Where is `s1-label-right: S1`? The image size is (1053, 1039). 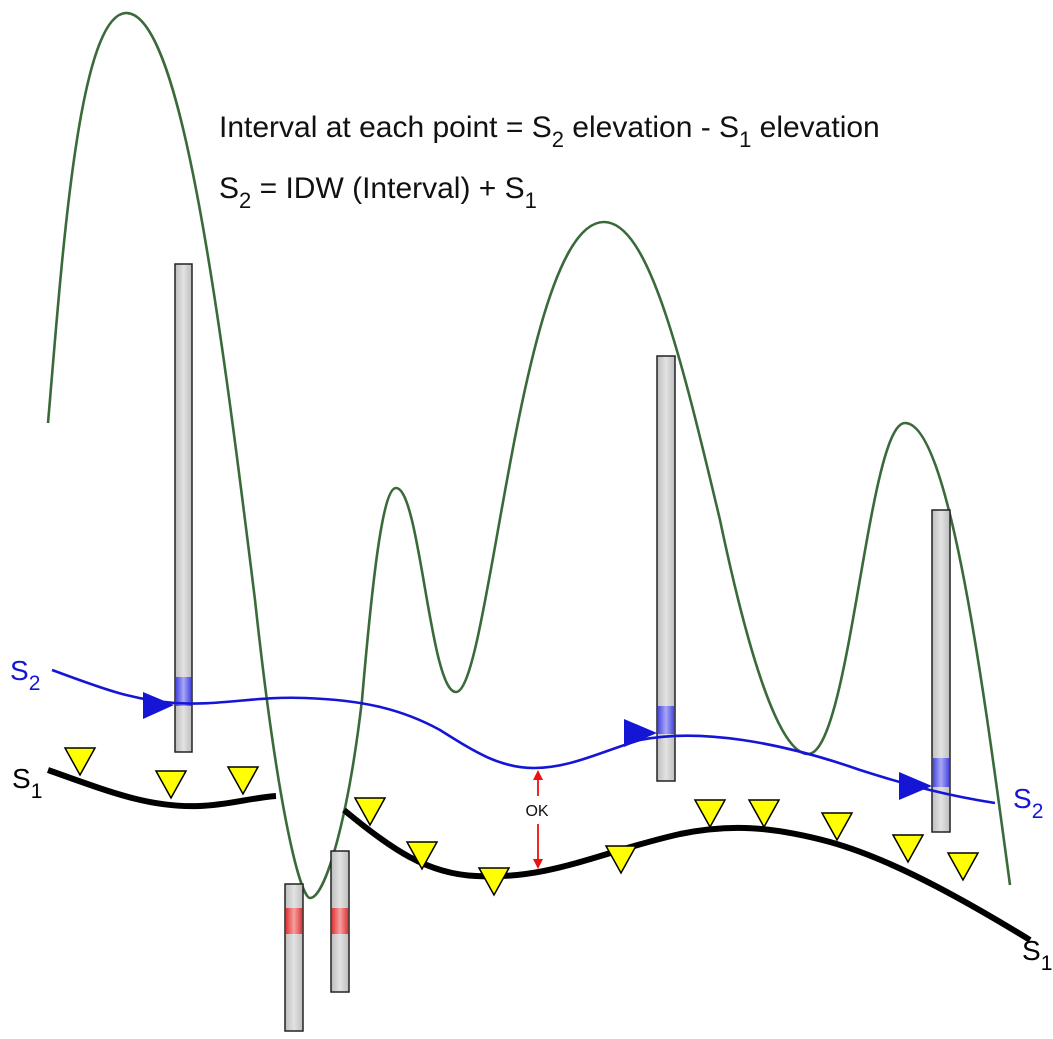 s1-label-right: S1 is located at coordinates (1037, 955).